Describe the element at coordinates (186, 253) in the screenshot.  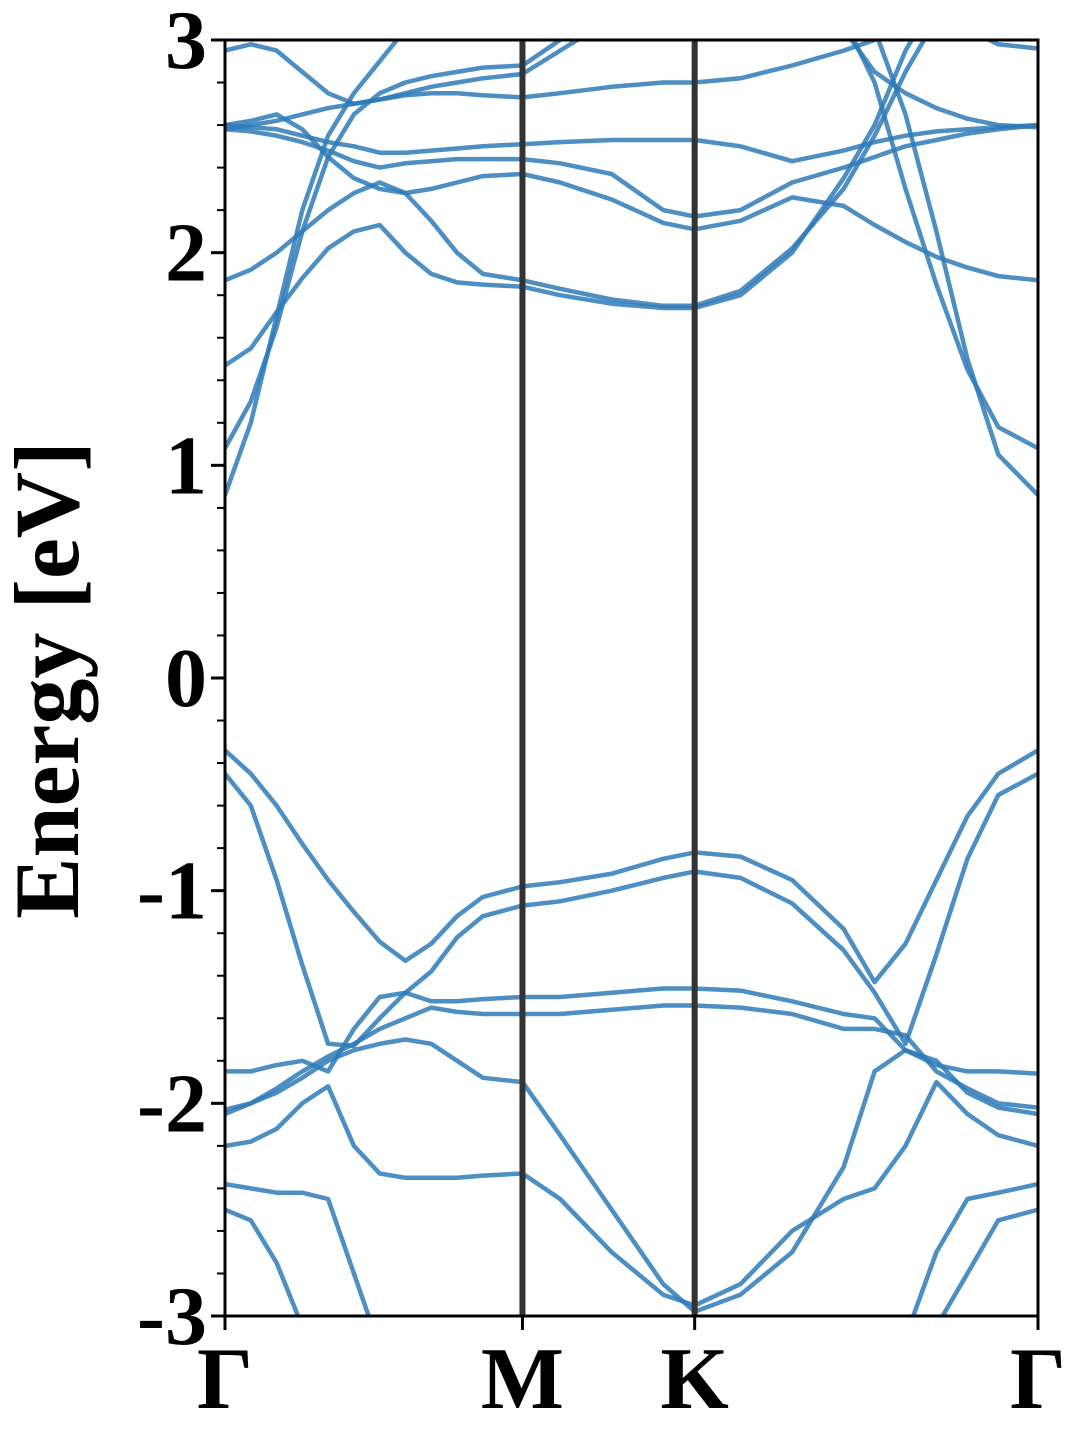
I see `y-tick-label: 2` at that location.